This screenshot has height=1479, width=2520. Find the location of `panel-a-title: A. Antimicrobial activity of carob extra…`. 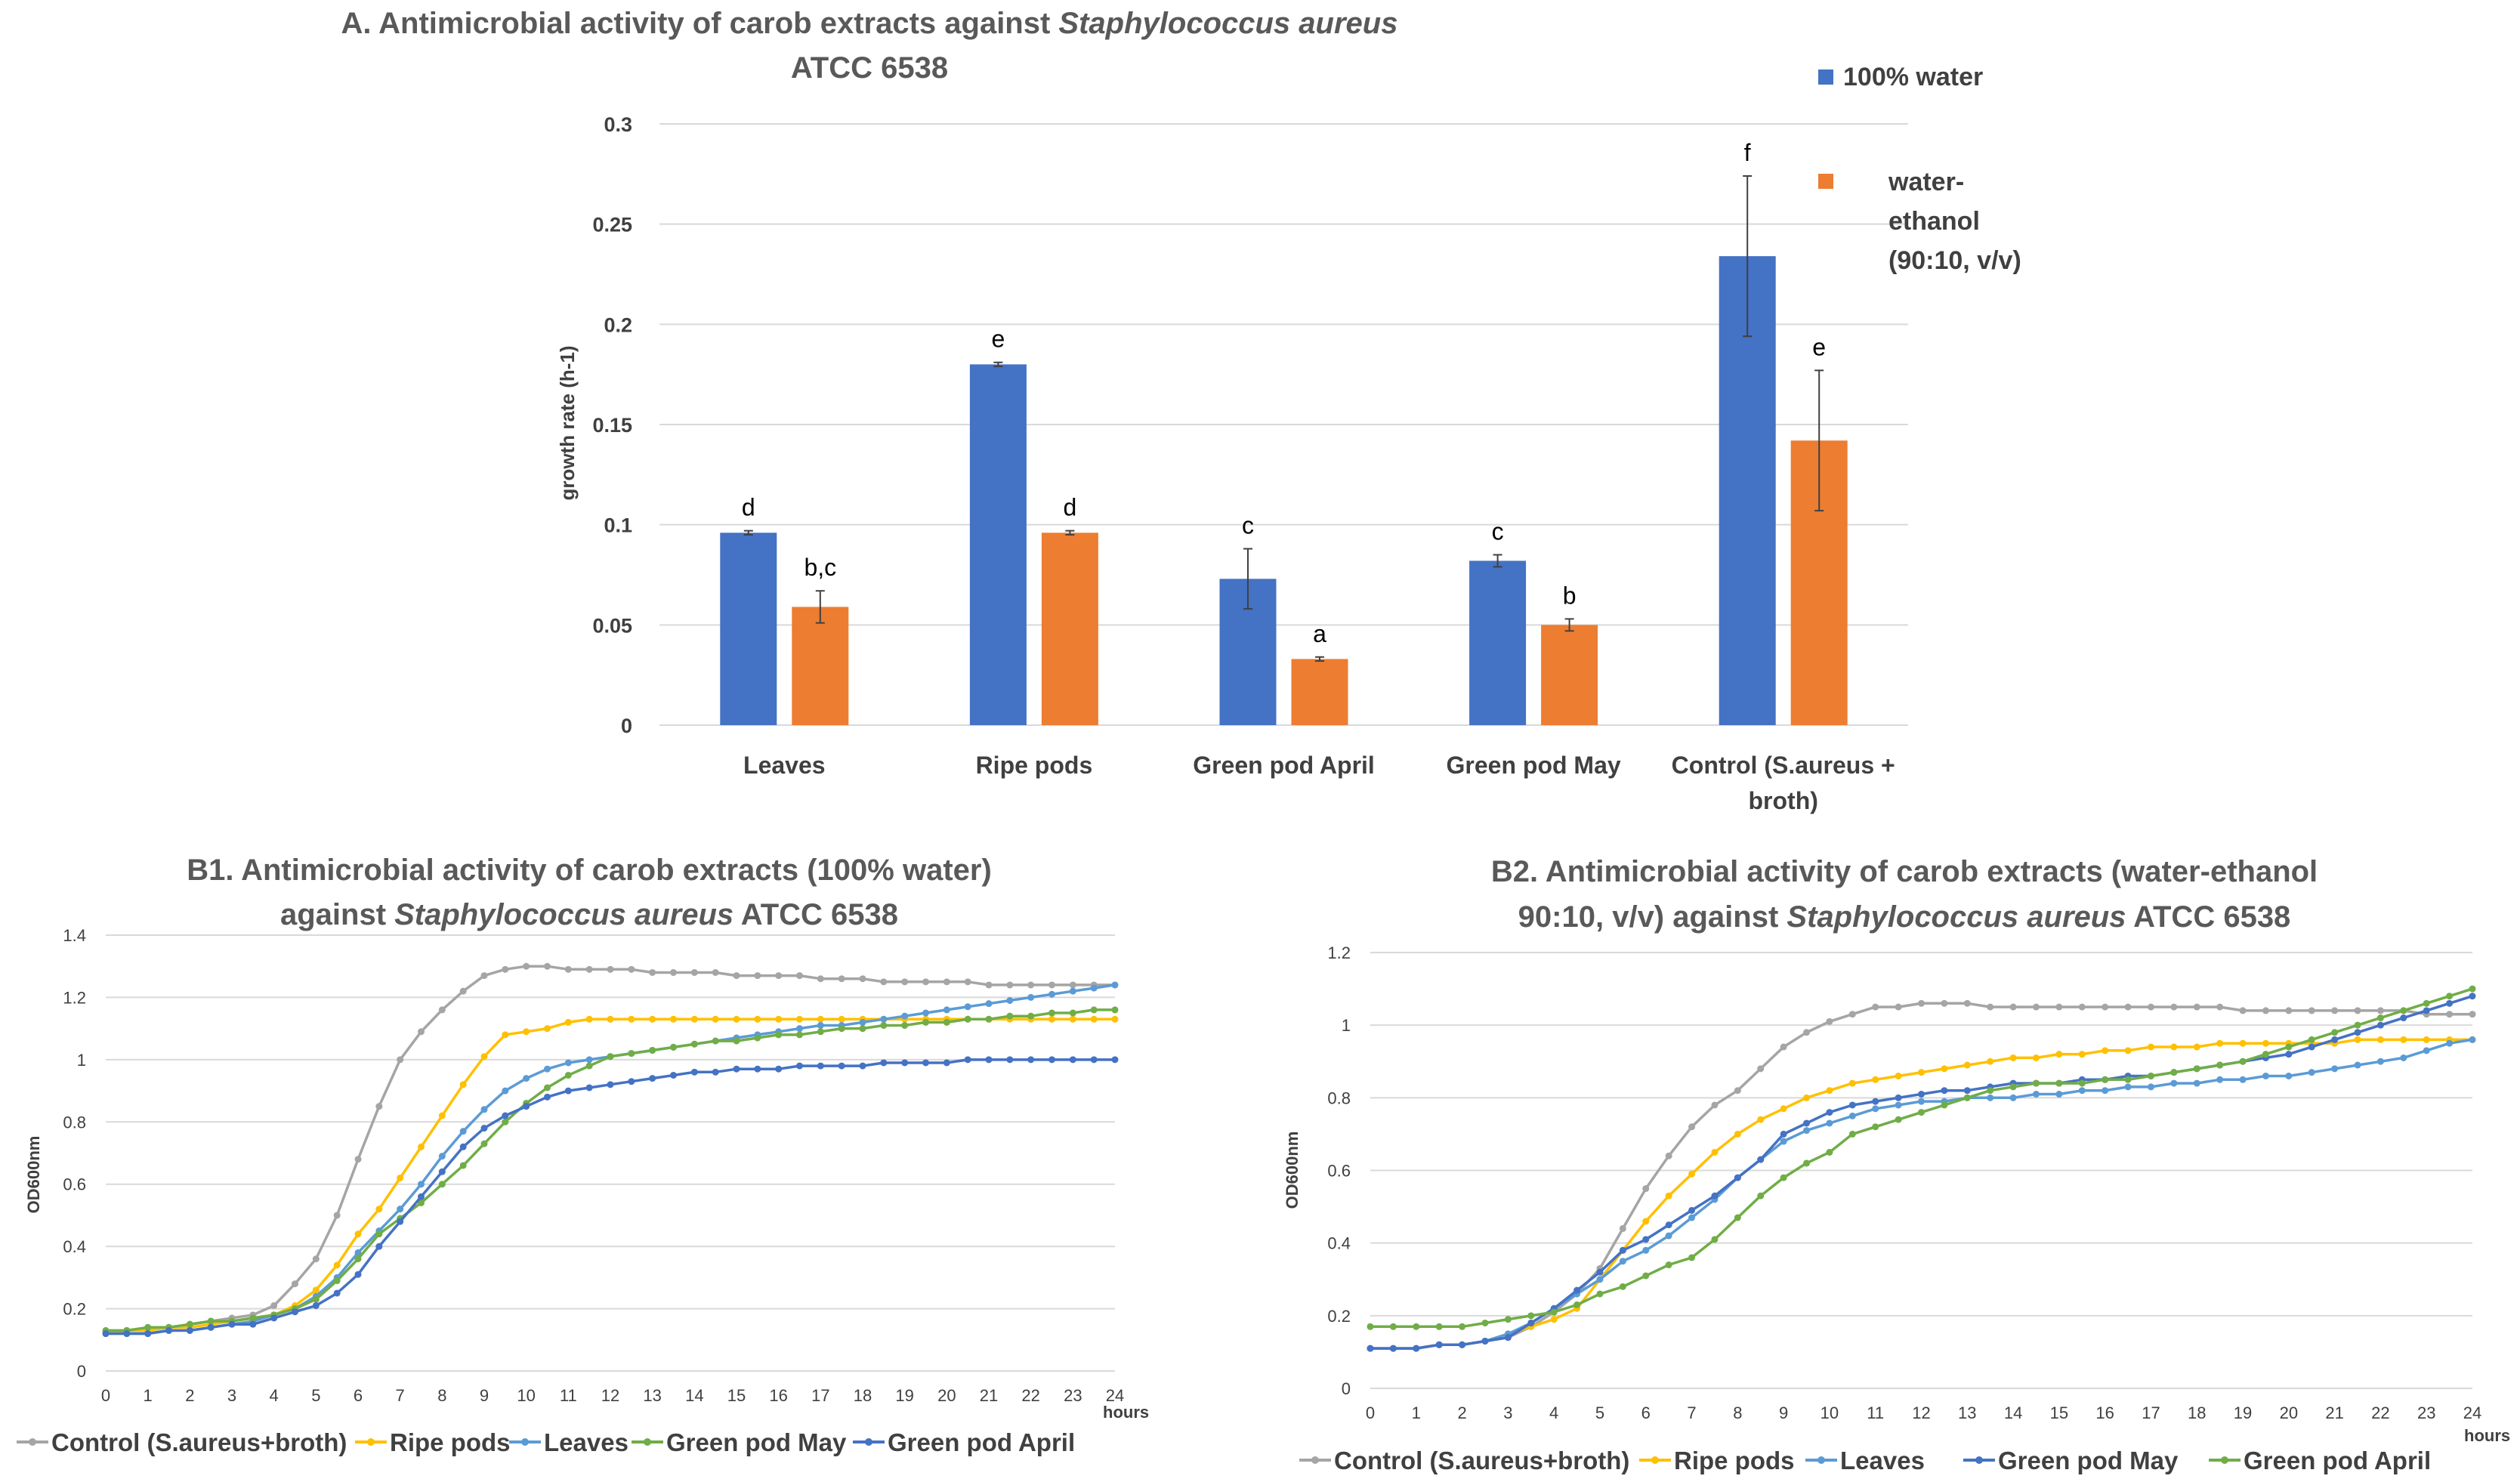

panel-a-title: A. Antimicrobial activity of carob extra… is located at coordinates (869, 23).